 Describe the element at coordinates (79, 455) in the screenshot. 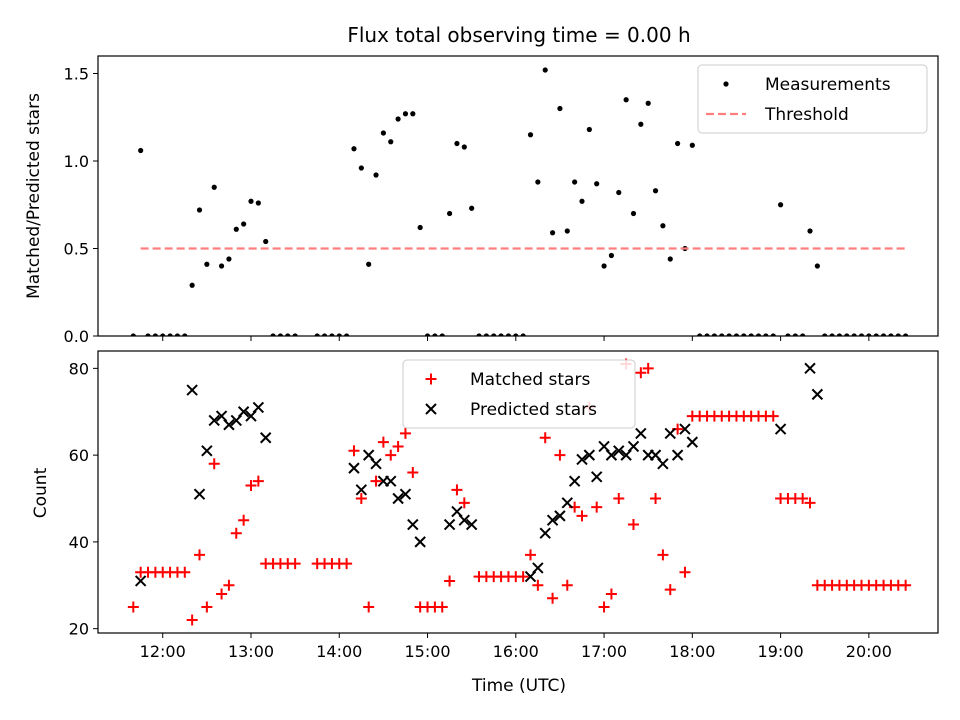

I see `y-tick-label: 60` at that location.